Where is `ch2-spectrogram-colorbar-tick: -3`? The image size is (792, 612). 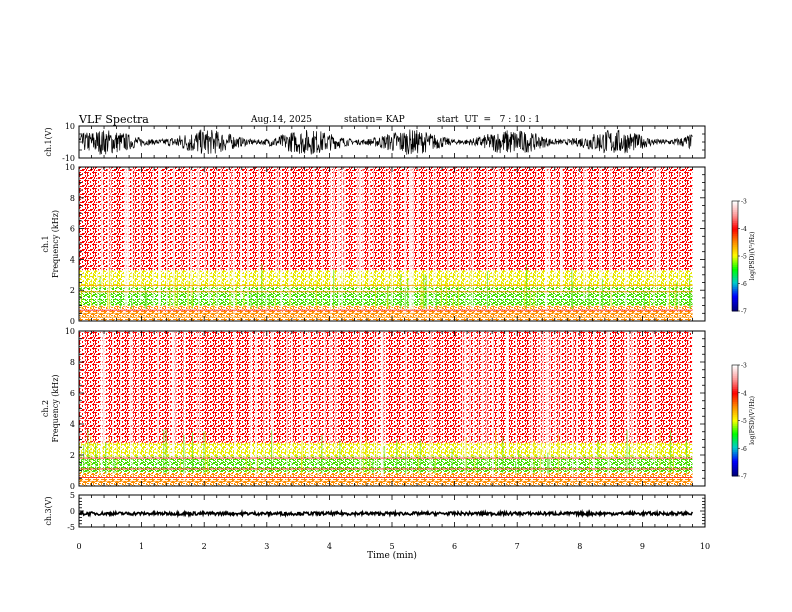 ch2-spectrogram-colorbar-tick: -3 is located at coordinates (744, 366).